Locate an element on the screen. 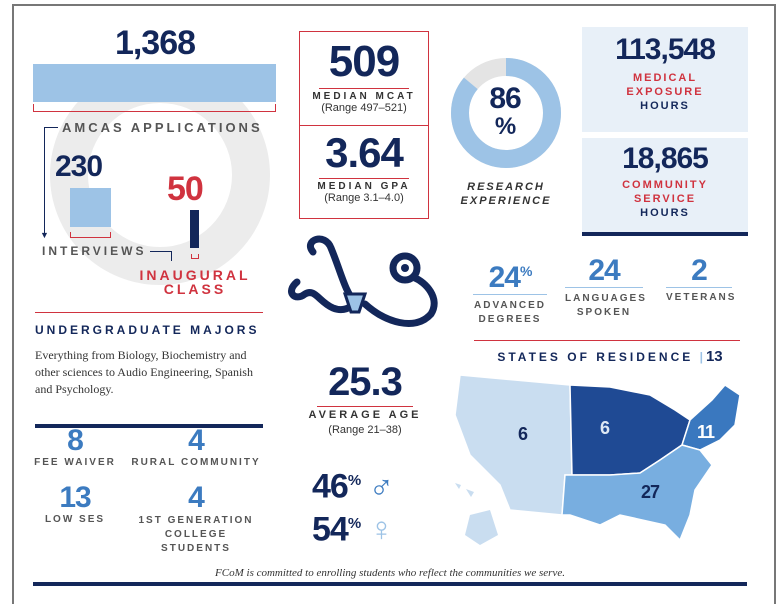  inaugural-bracket is located at coordinates (195, 256).